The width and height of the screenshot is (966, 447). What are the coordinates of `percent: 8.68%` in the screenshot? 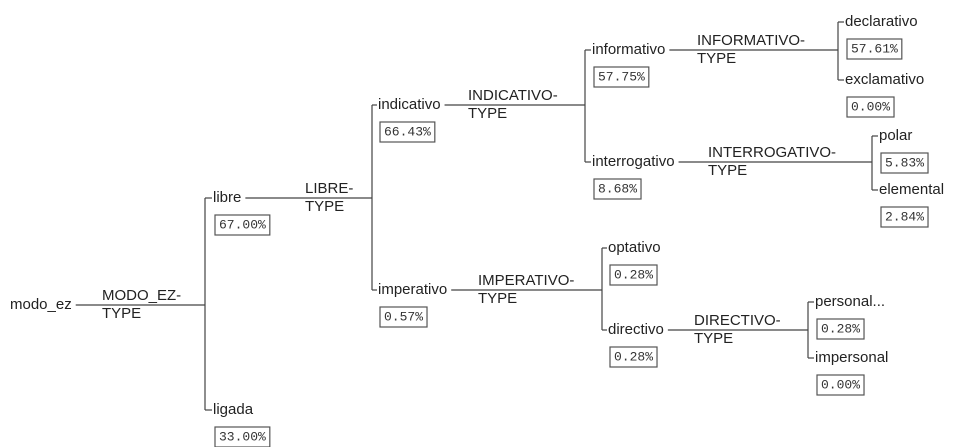 It's located at (617, 188).